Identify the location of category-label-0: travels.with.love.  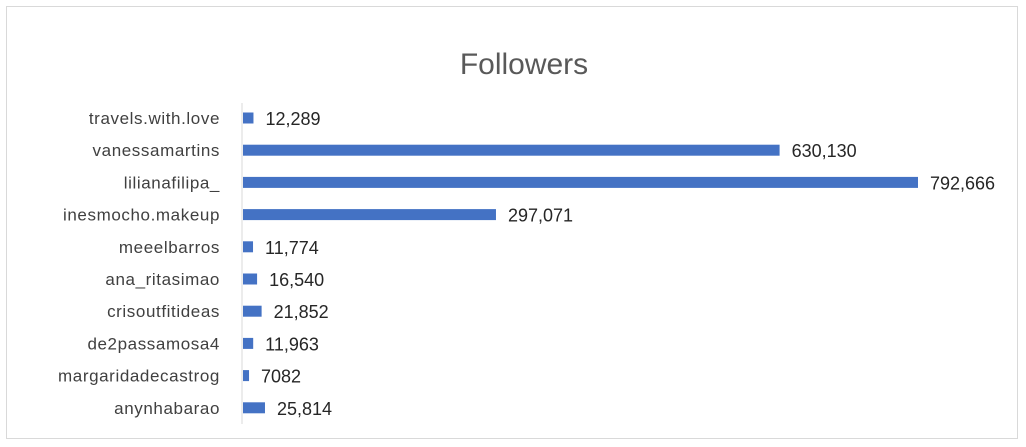
(154, 118).